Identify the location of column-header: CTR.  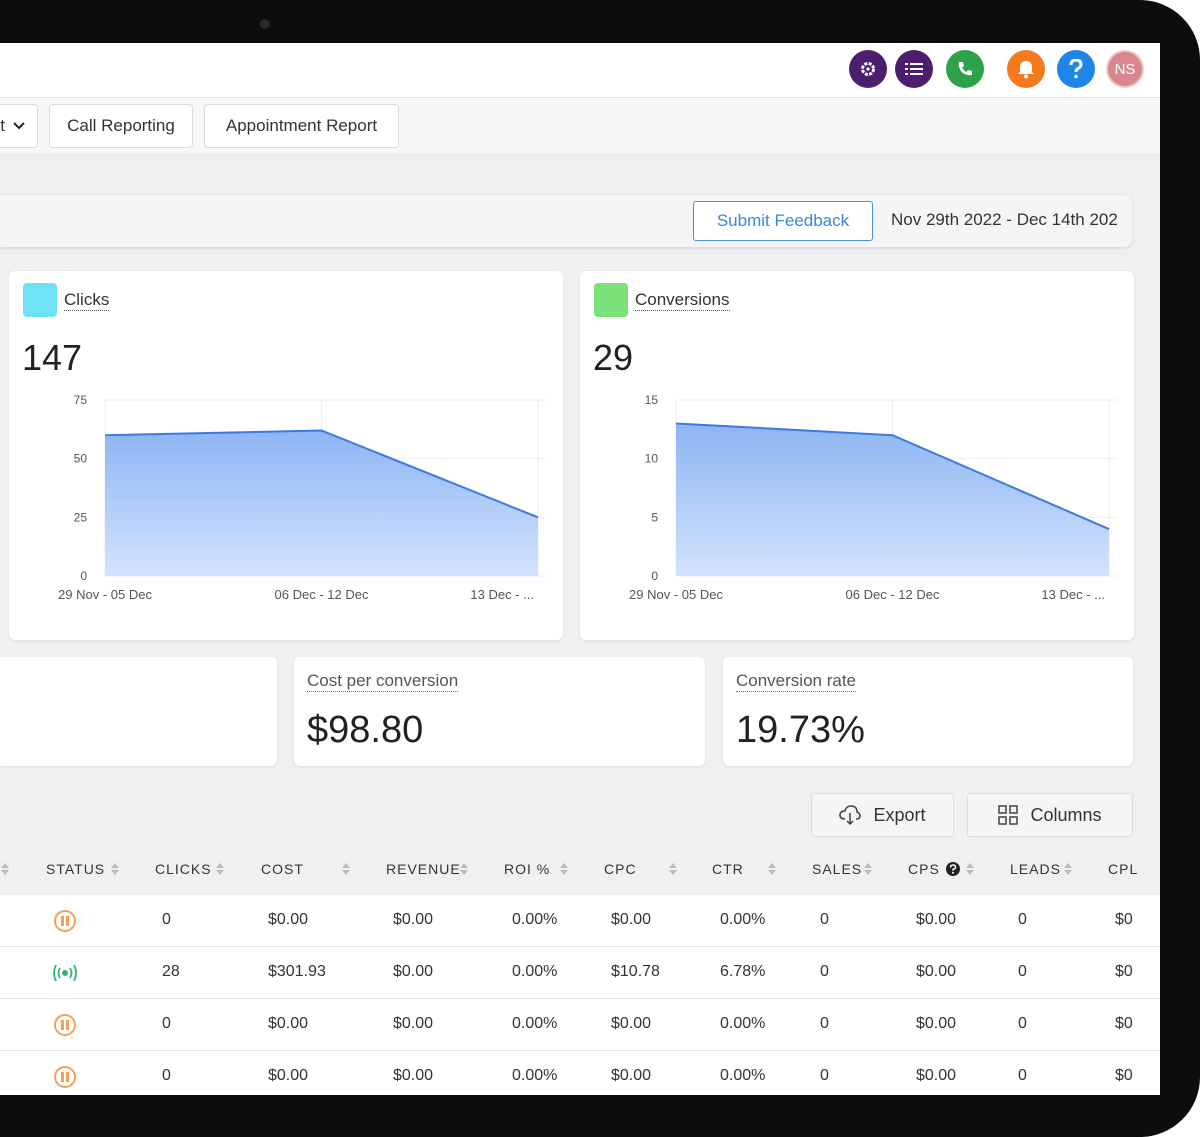
(728, 869).